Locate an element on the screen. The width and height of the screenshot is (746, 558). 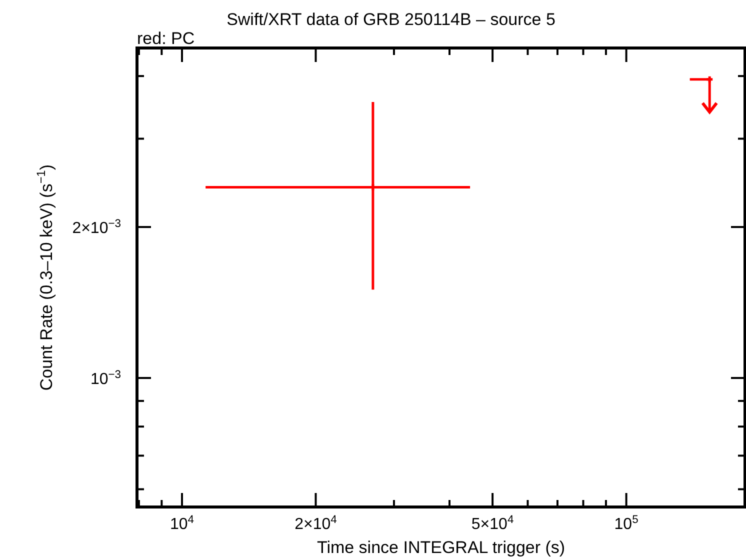
chart-title: Swift/XRT data of GRB 250114B – source 5 is located at coordinates (391, 19).